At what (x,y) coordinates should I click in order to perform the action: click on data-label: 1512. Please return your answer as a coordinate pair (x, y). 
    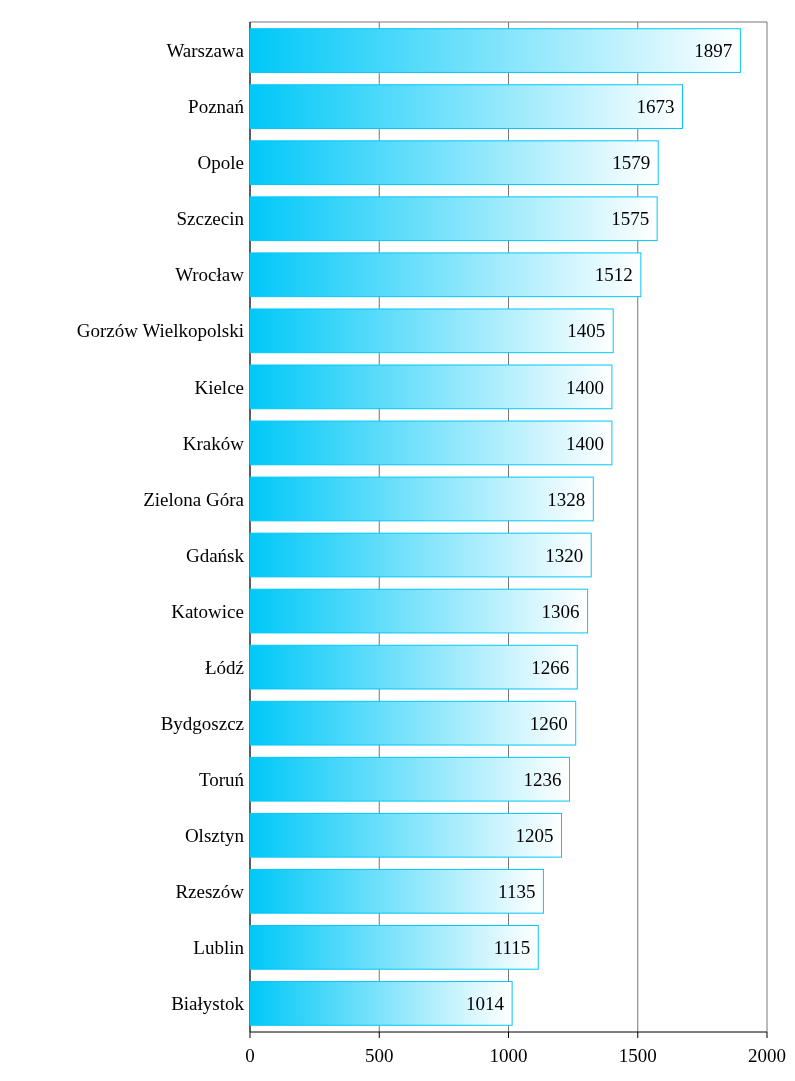
    Looking at the image, I should click on (613, 275).